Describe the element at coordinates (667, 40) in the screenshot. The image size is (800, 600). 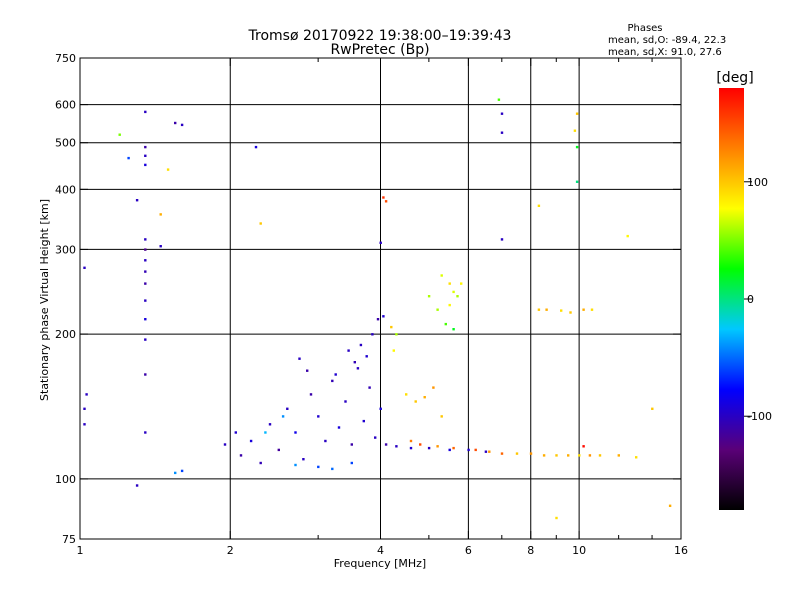
I see `stats-o-mode: mean, sd,O: -89.4, 22.3` at that location.